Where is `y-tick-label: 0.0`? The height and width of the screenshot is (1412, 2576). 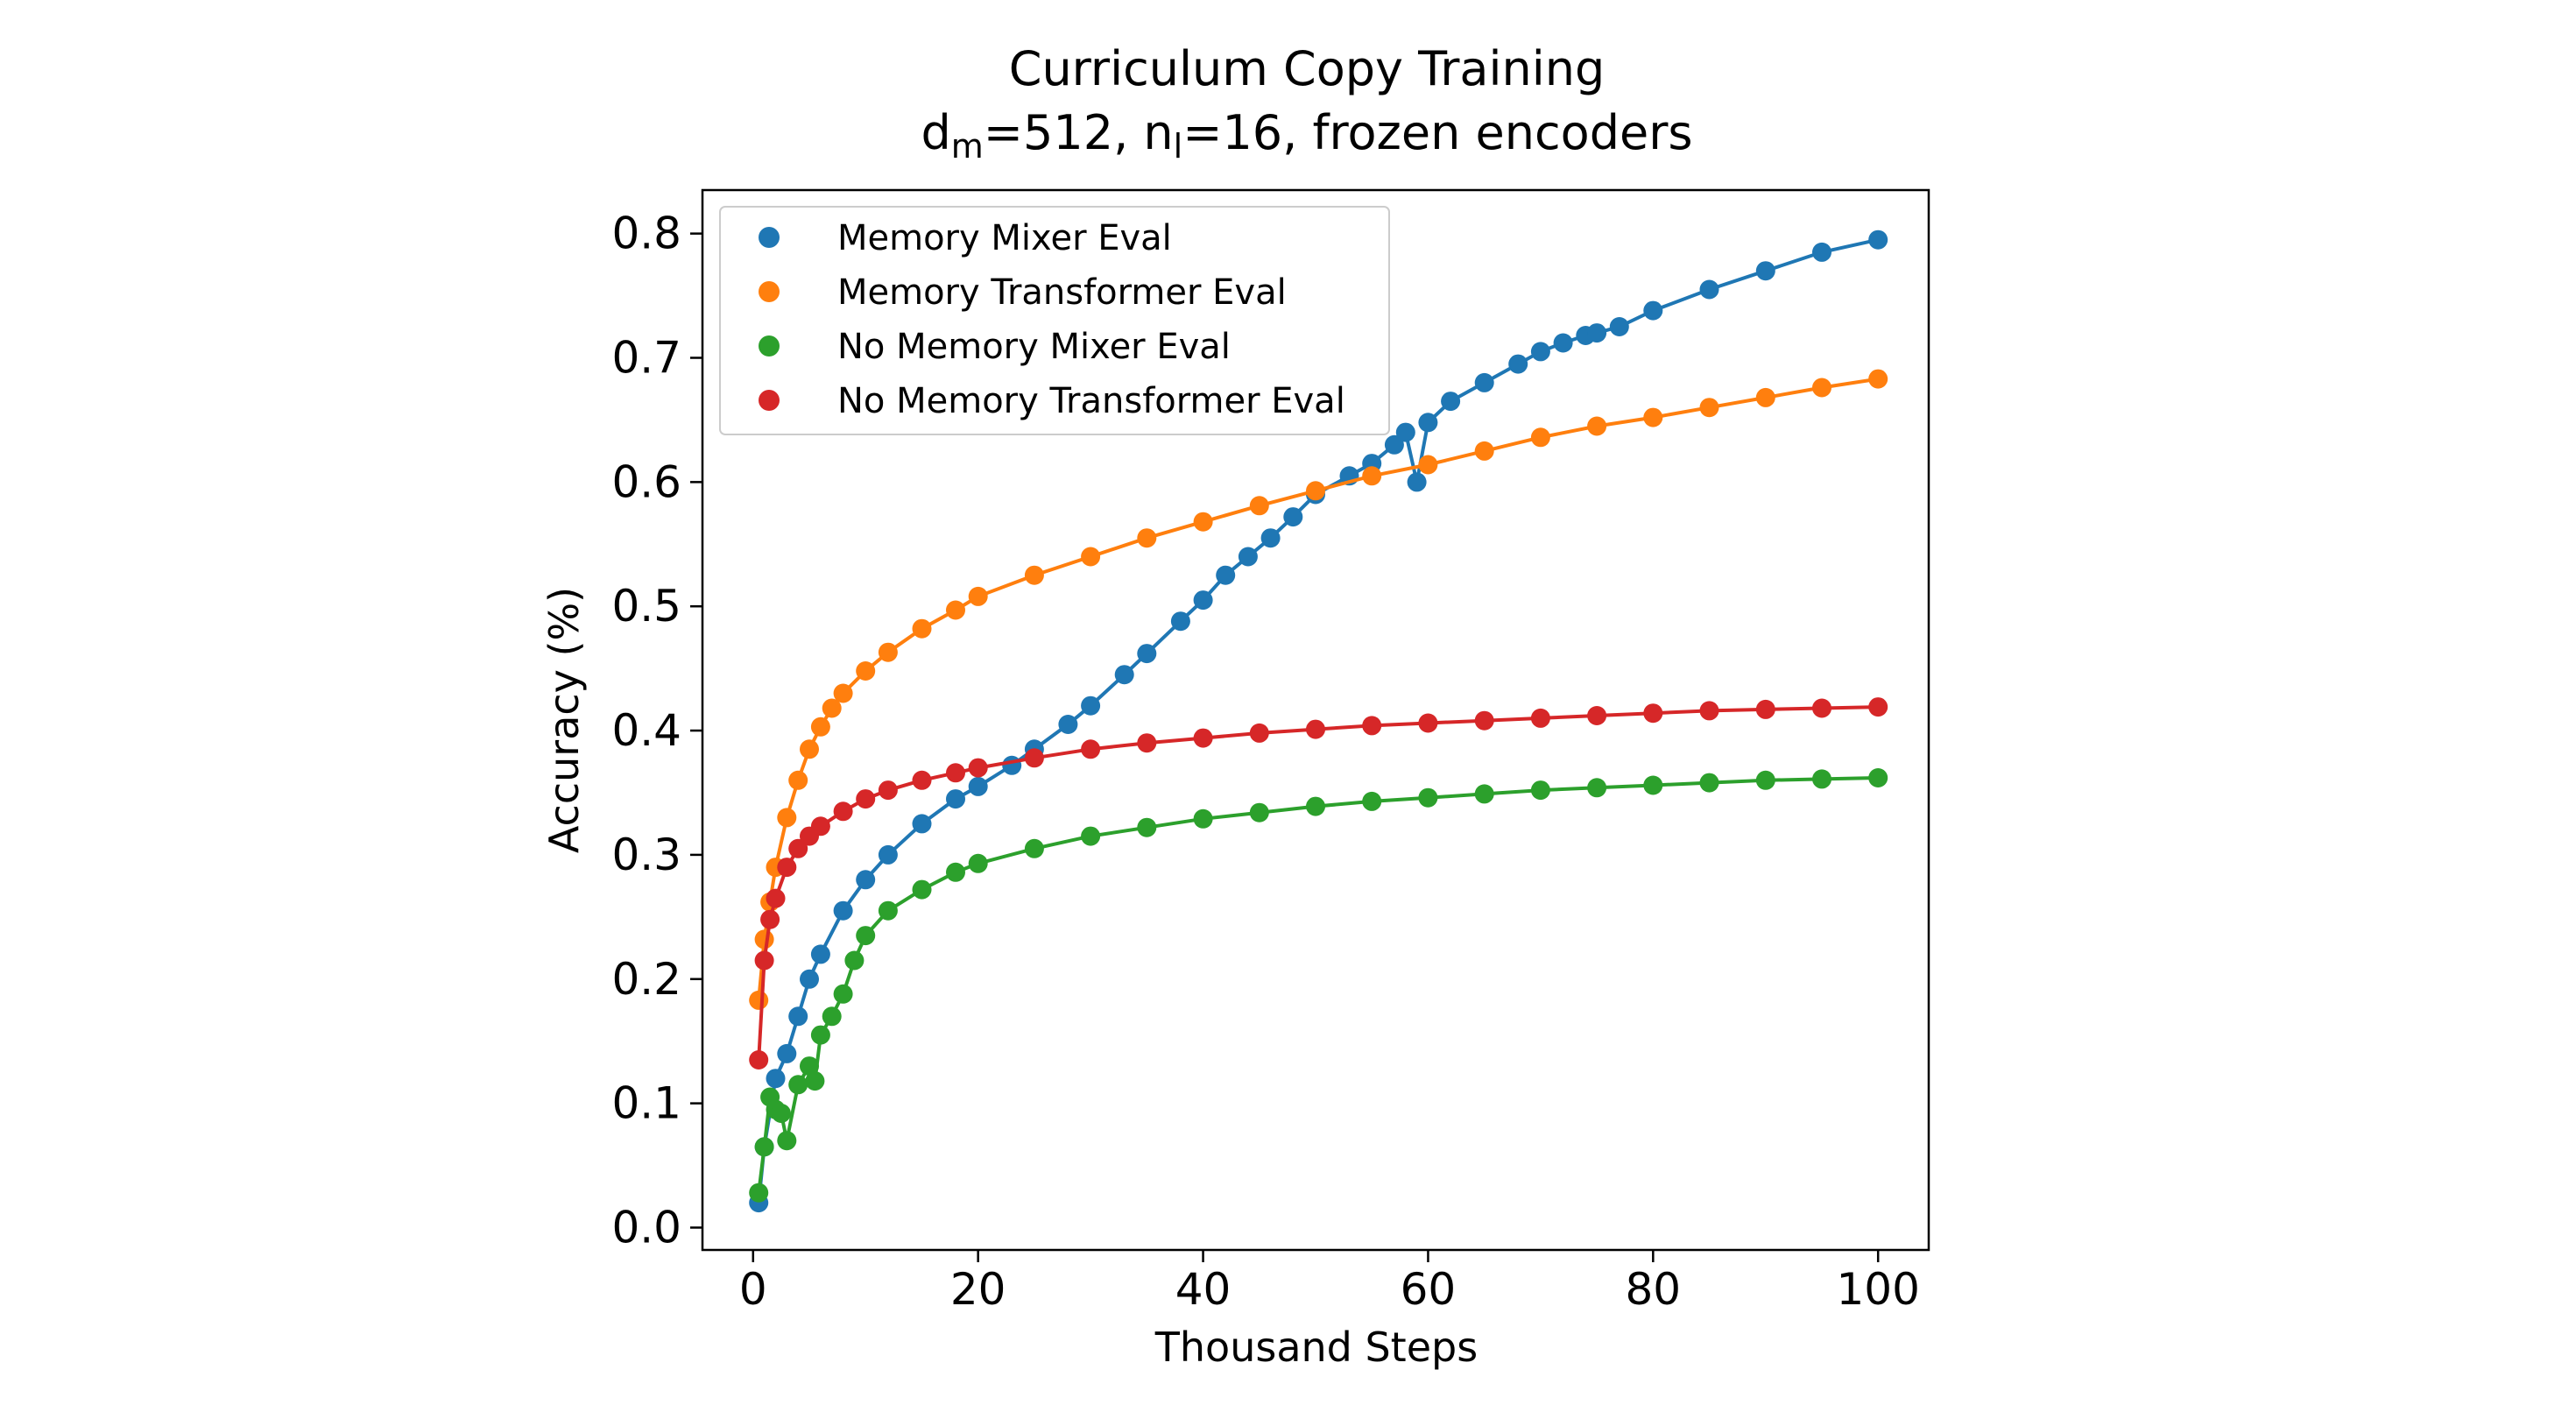 y-tick-label: 0.0 is located at coordinates (646, 1228).